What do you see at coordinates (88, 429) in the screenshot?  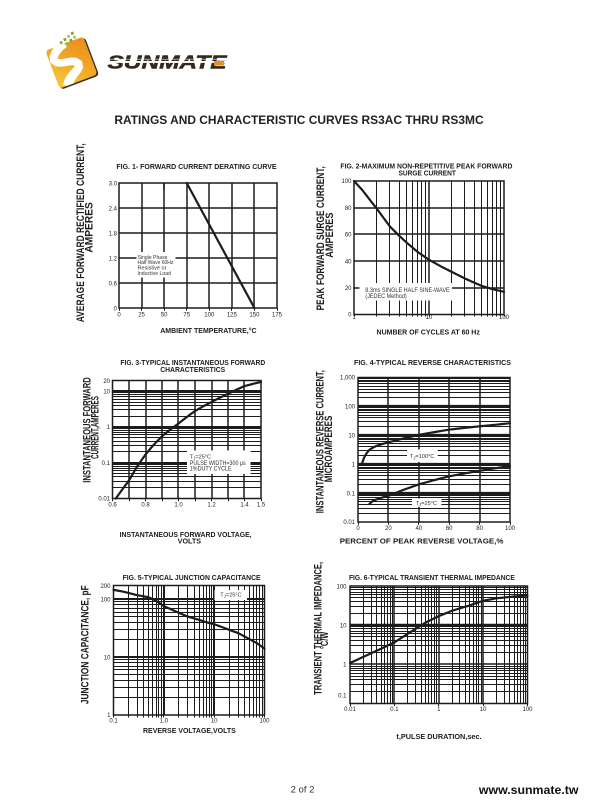 I see `svg-text: INSTANTANEOUS FORWARD` at bounding box center [88, 429].